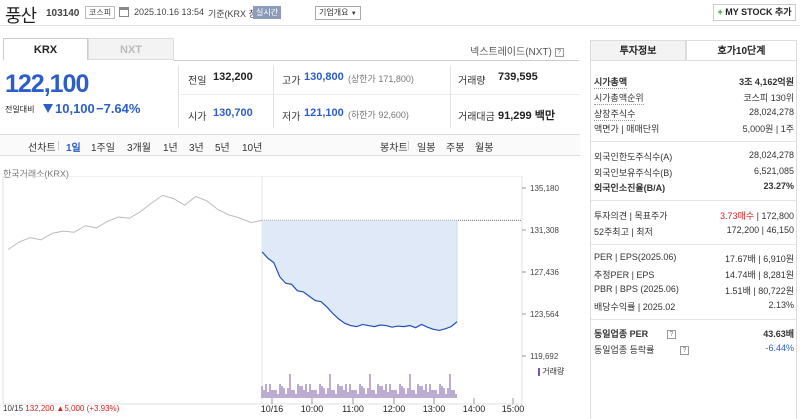 Image resolution: width=800 pixels, height=419 pixels. What do you see at coordinates (694, 129) in the screenshot?
I see `info-row: 액면가 | 매매단위 5,000원 | 1주` at bounding box center [694, 129].